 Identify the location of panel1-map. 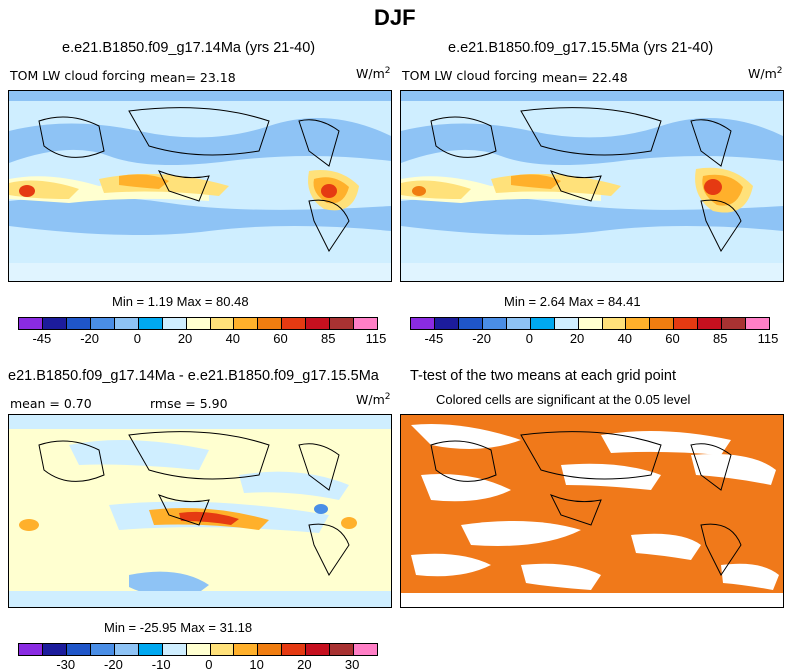
(200, 186).